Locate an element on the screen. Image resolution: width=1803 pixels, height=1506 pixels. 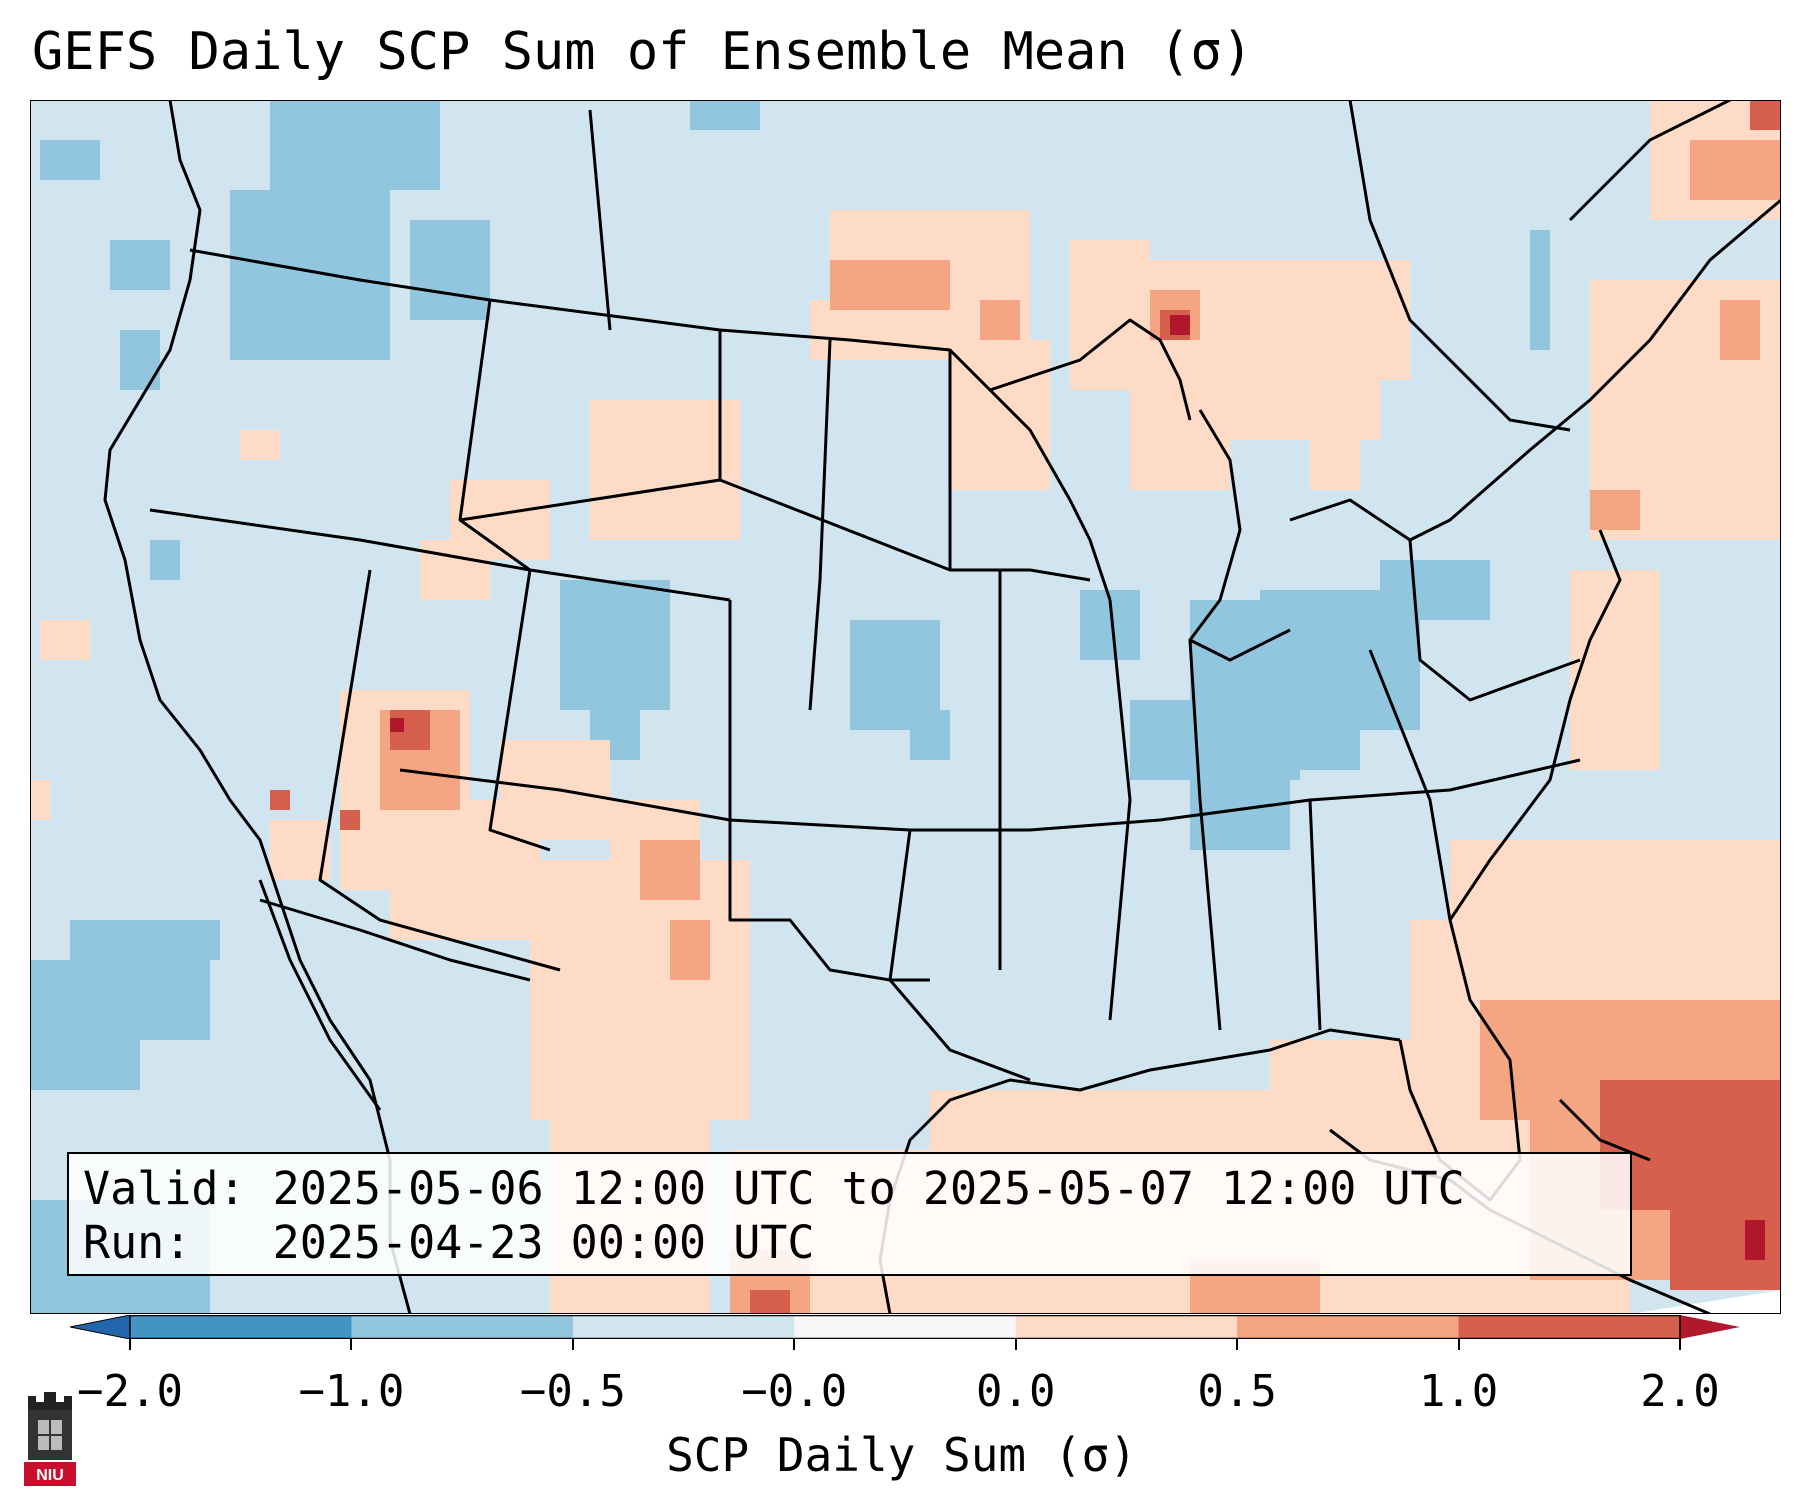
north-border is located at coordinates (690, 334).